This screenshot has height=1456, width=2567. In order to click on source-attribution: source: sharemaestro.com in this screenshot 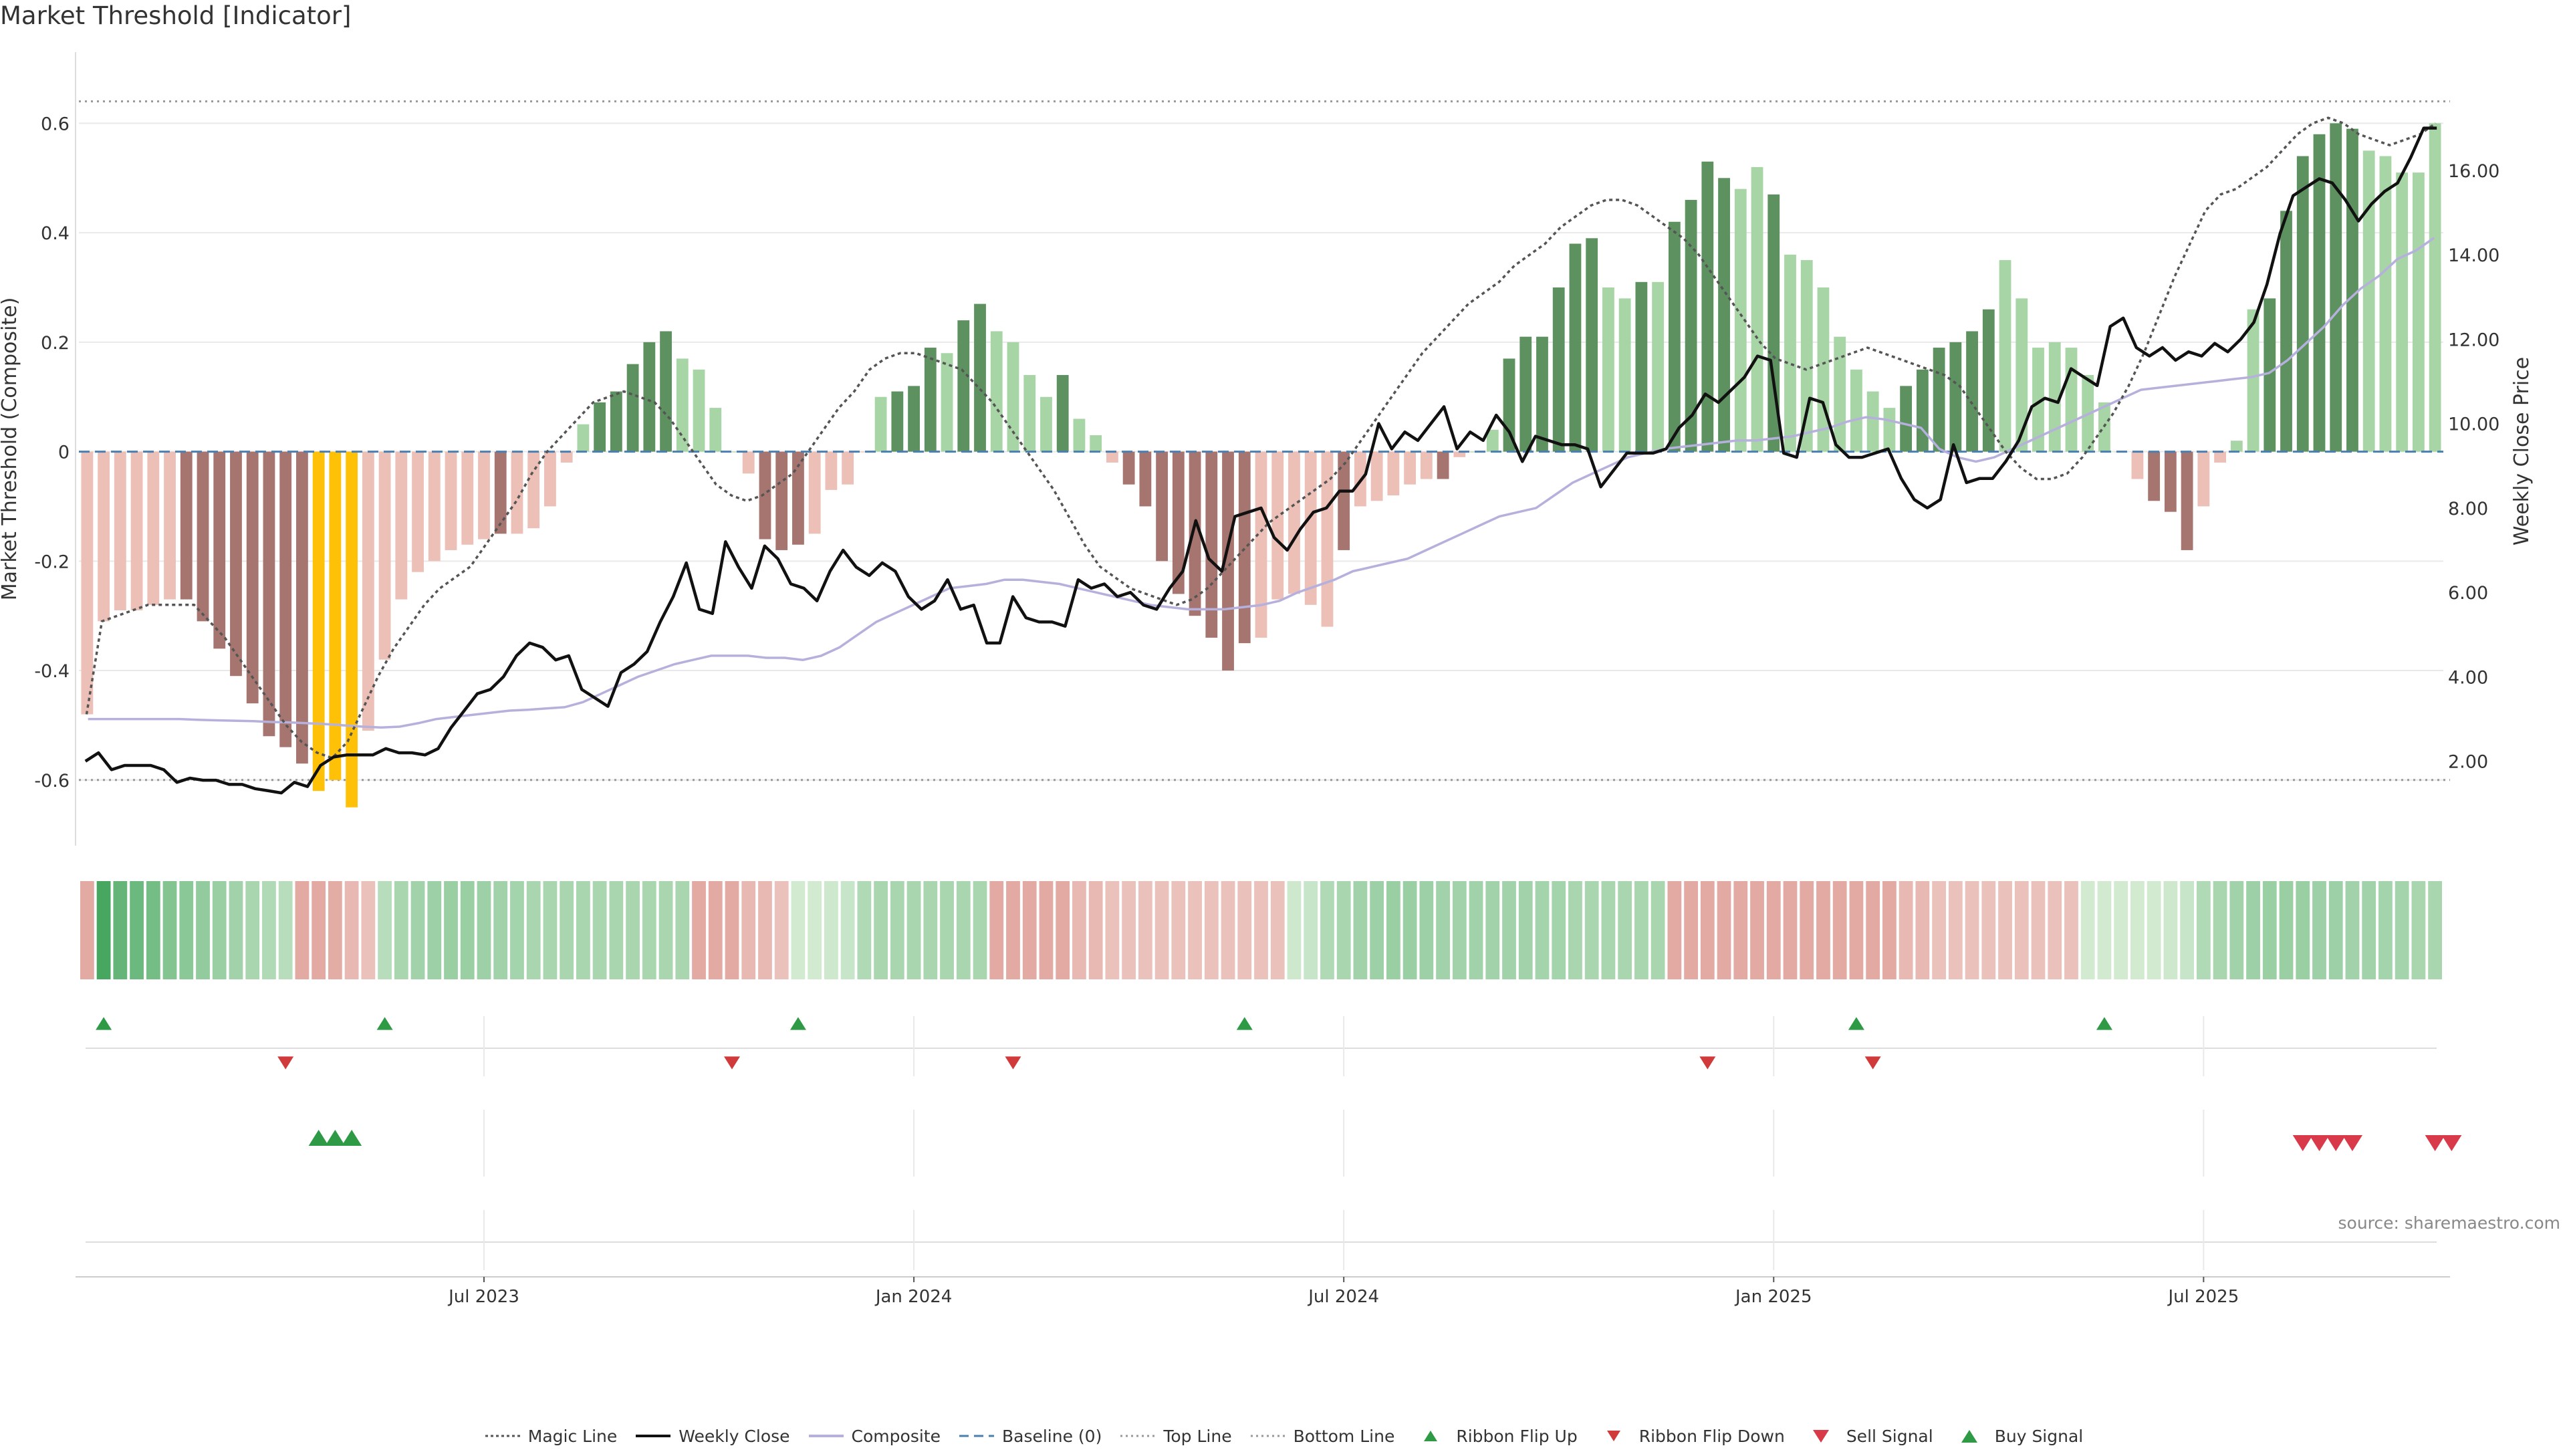, I will do `click(2449, 1223)`.